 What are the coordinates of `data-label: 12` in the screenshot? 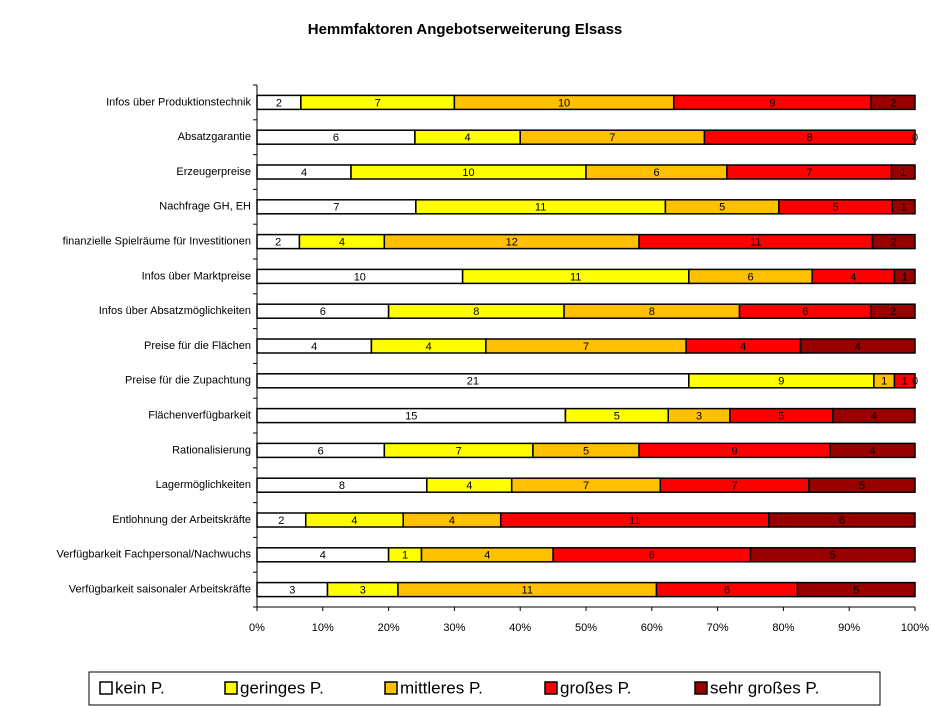 It's located at (512, 243).